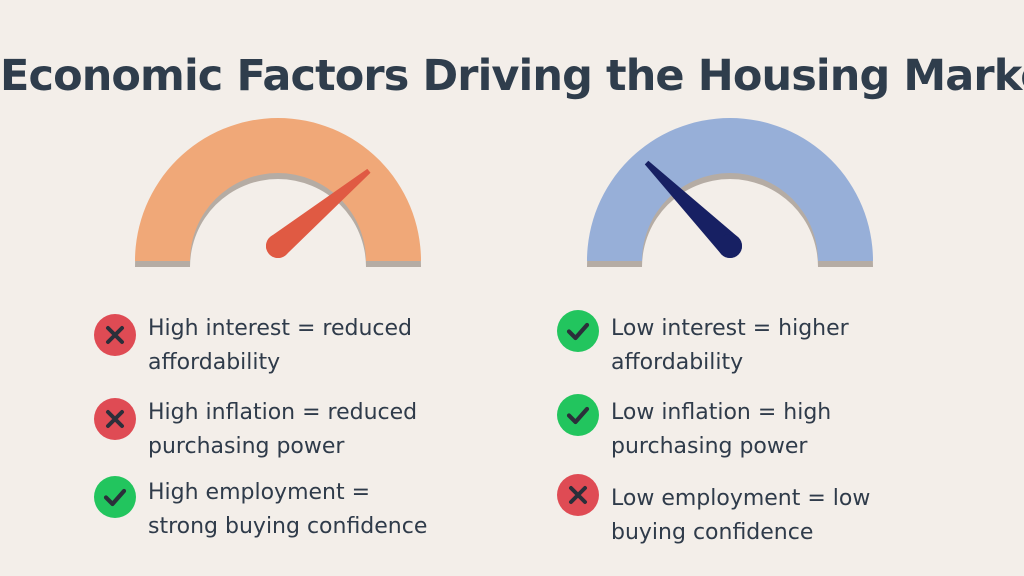 The width and height of the screenshot is (1024, 576). Describe the element at coordinates (283, 412) in the screenshot. I see `item-line: High inflation = reduced` at that location.